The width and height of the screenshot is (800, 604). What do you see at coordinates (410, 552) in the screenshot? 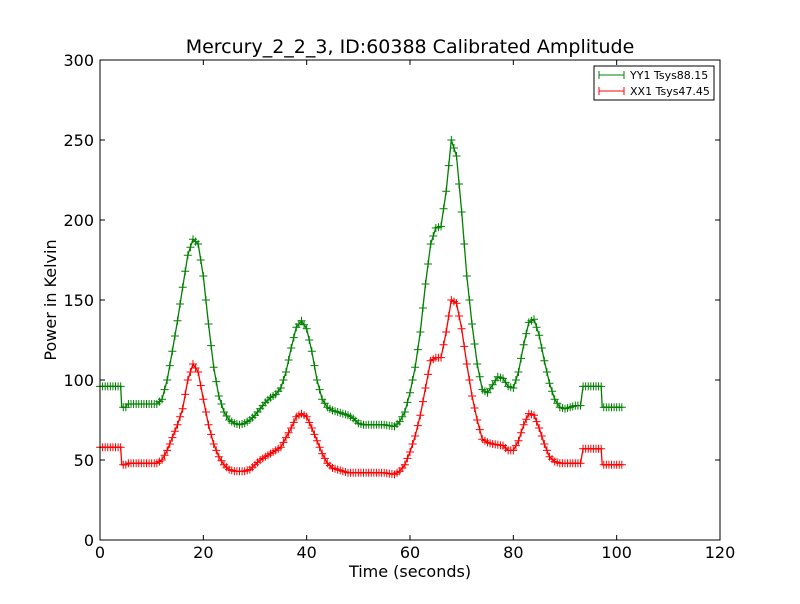
I see `x-tick-label: 60` at bounding box center [410, 552].